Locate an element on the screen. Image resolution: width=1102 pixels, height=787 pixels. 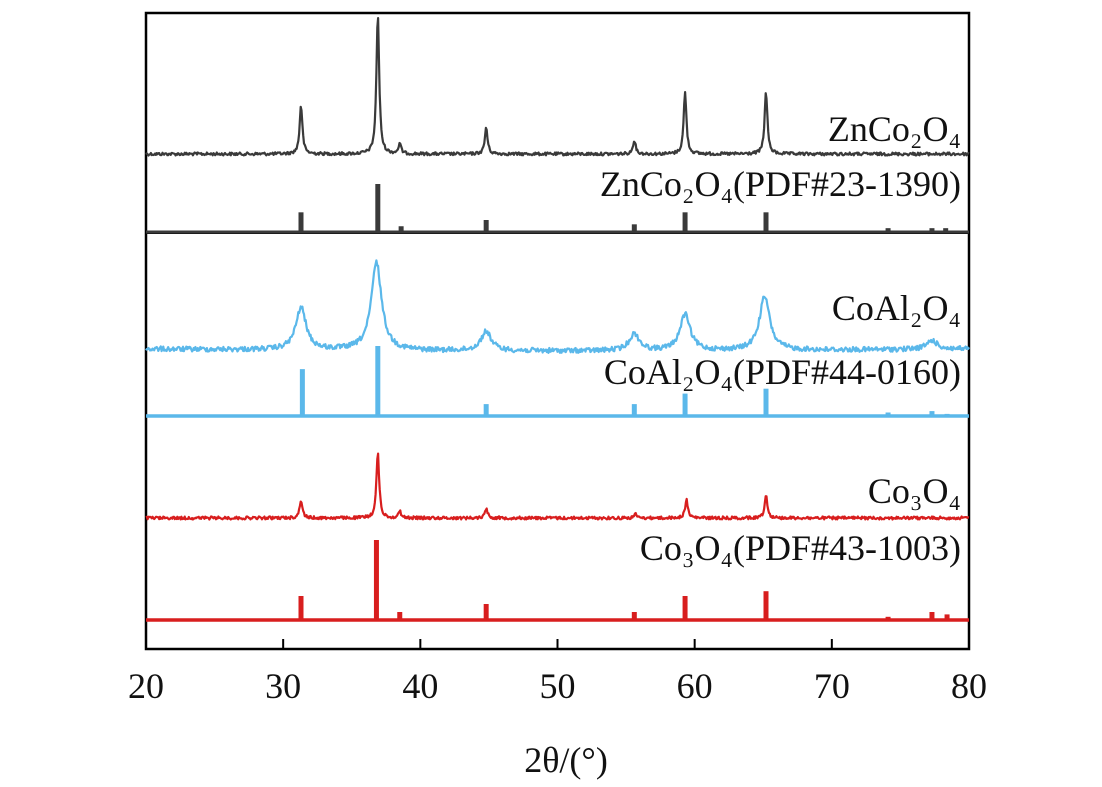
series-5-label: Co₃O₄(PDF#43-1003) is located at coordinates (800, 548).